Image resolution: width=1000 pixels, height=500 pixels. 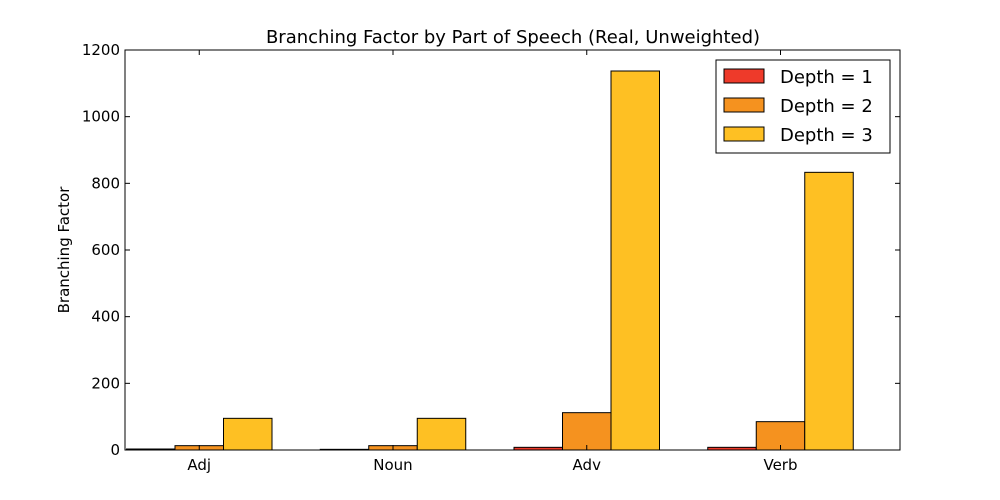 I want to click on y-tick-label: 400, so click(x=105, y=317).